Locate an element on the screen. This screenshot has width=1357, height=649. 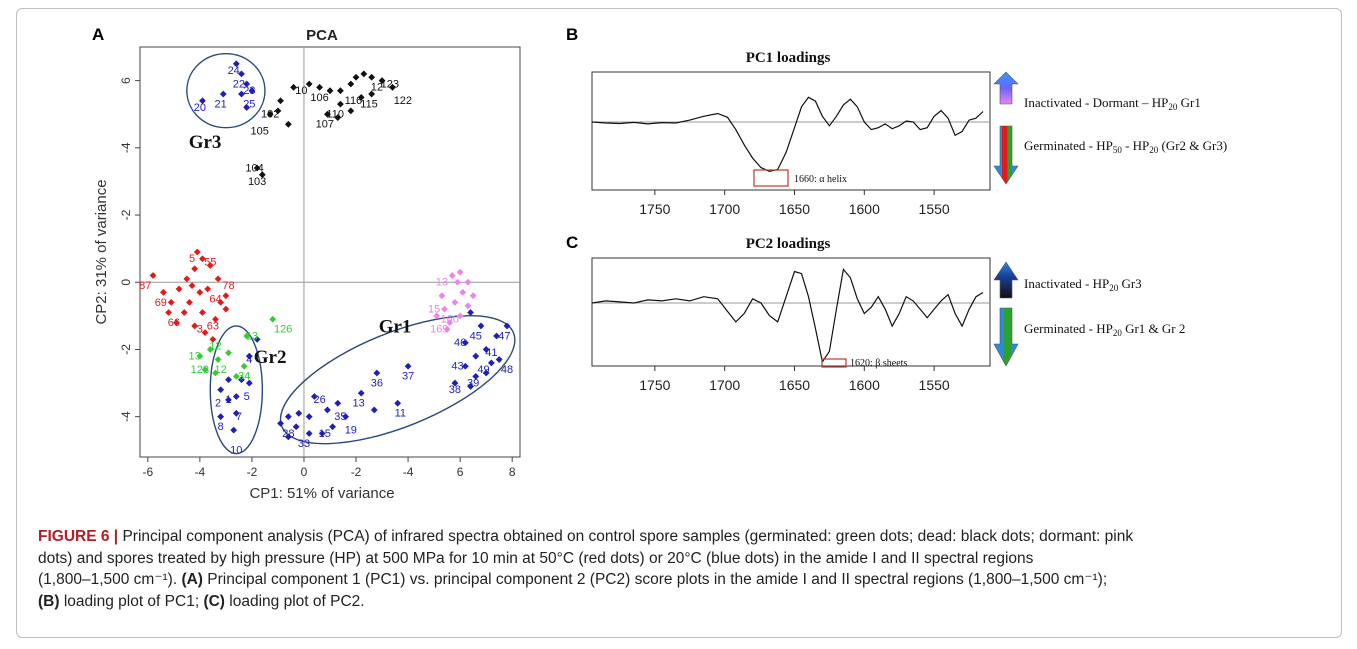
loading-x-tick-label: 1650 is located at coordinates (794, 209).